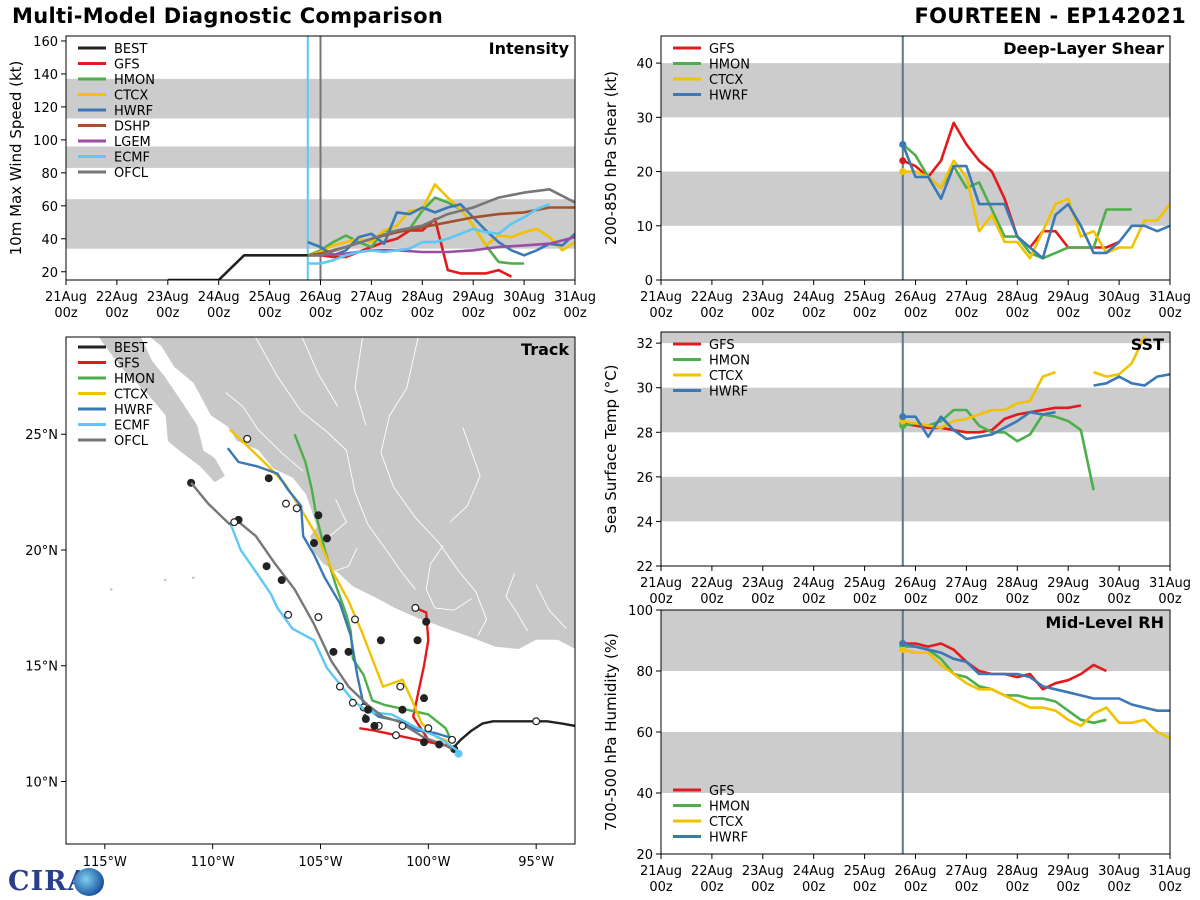  What do you see at coordinates (644, 478) in the screenshot?
I see `y-tick-label: 26` at bounding box center [644, 478].